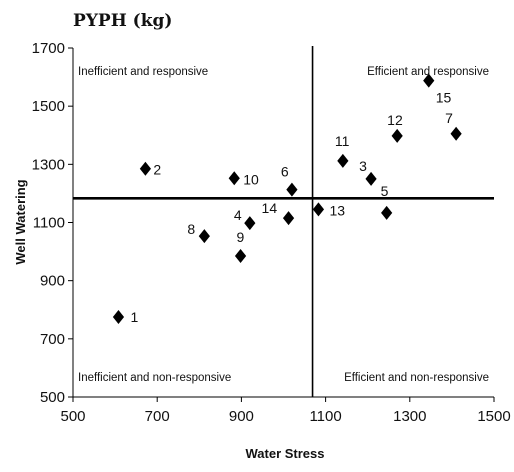 Image resolution: width=514 pixels, height=472 pixels. Describe the element at coordinates (143, 72) in the screenshot. I see `quadrant-label-top-left: Inefficient and responsive` at that location.